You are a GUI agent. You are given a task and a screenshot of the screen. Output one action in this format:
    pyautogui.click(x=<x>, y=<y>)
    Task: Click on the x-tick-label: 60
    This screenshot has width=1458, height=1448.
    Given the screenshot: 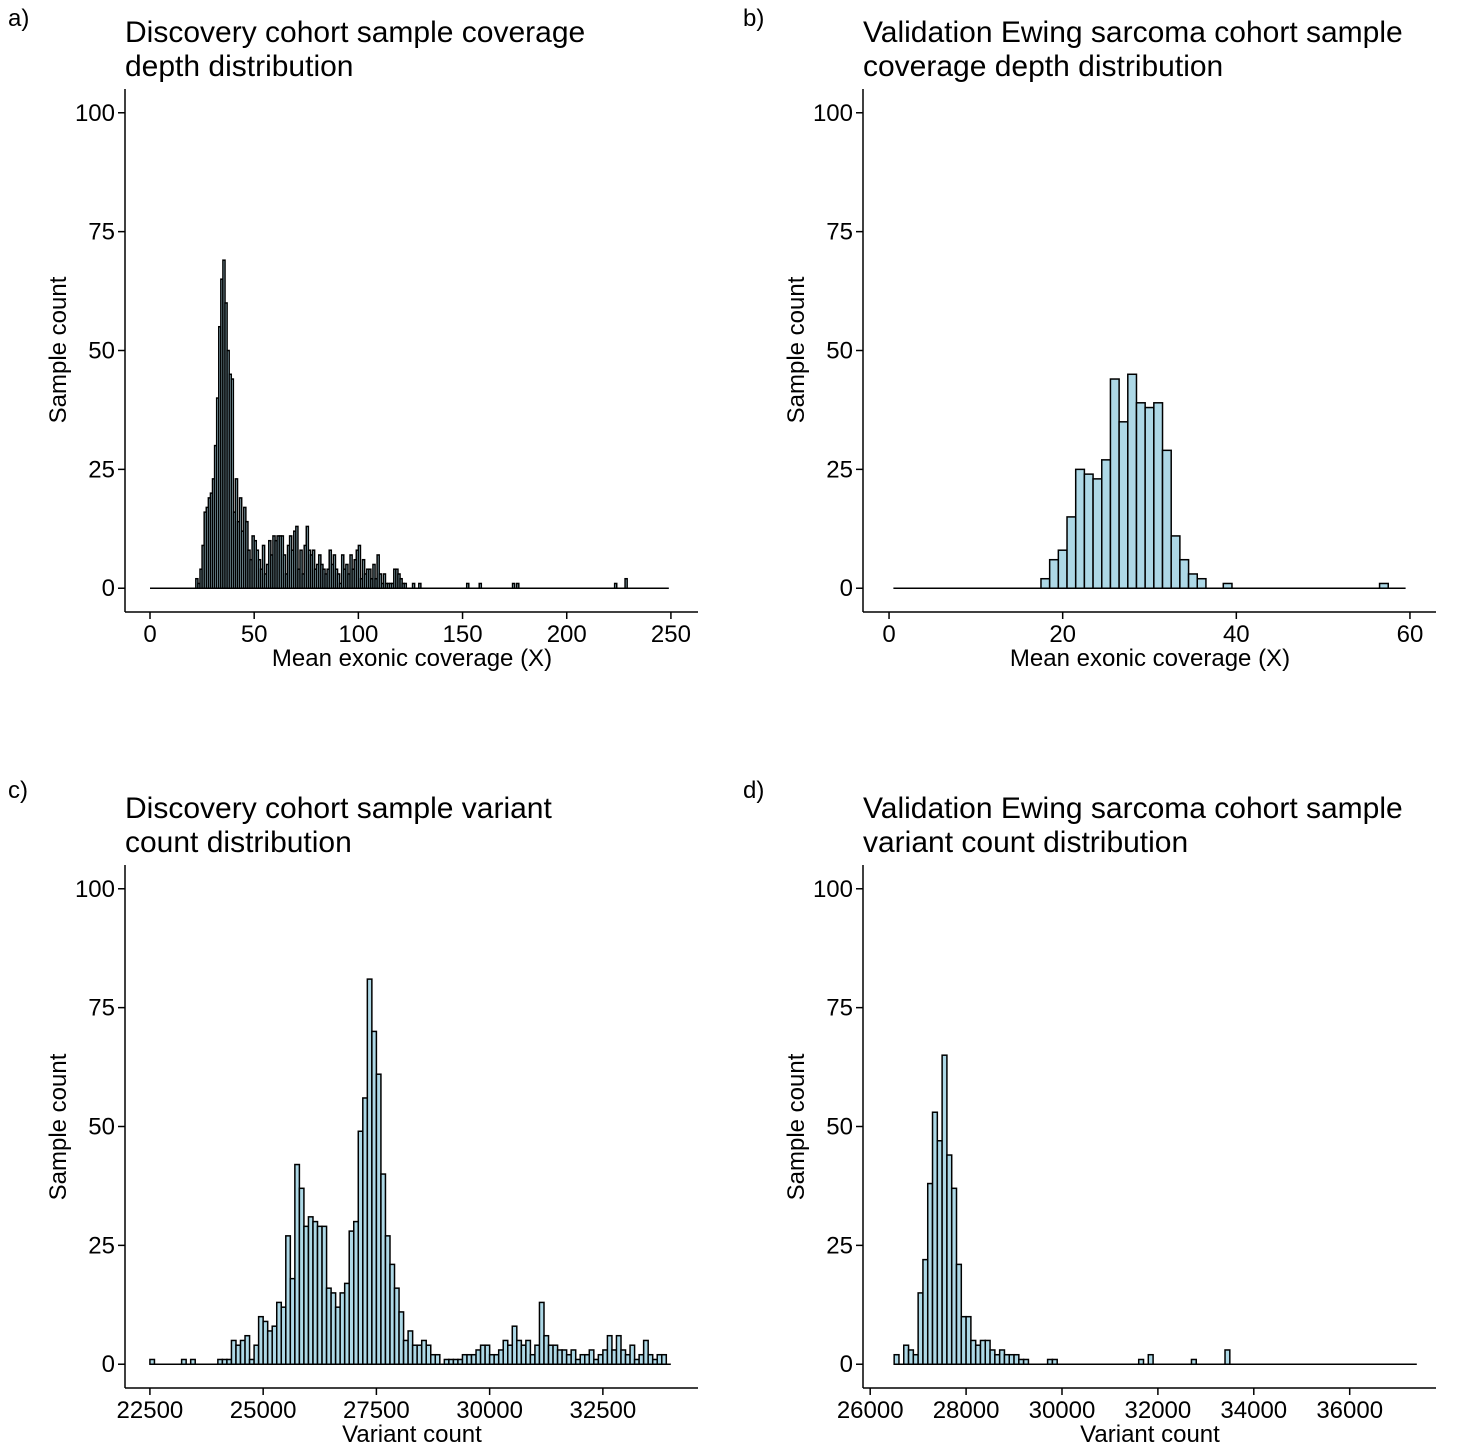 What is the action you would take?
    pyautogui.click(x=1410, y=634)
    